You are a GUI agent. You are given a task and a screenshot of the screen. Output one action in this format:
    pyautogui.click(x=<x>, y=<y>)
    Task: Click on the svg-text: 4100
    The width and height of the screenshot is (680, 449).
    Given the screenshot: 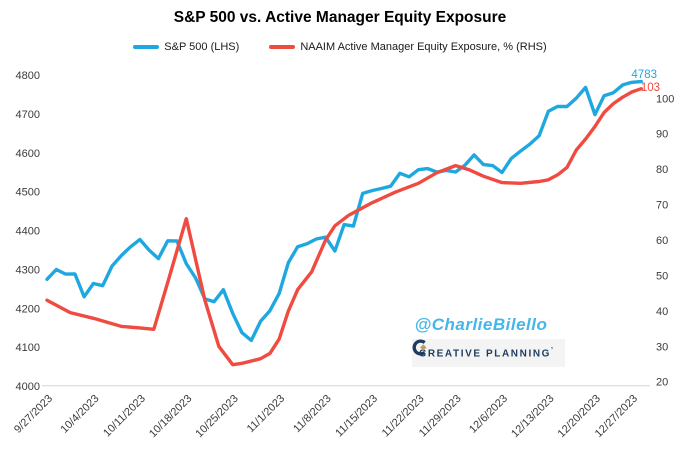 What is the action you would take?
    pyautogui.click(x=28, y=348)
    